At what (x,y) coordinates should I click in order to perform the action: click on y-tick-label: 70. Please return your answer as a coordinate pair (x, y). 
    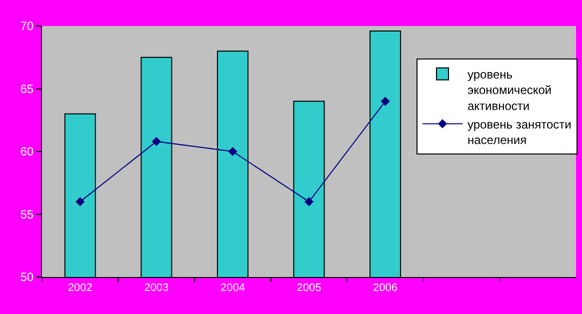
    Looking at the image, I should click on (27, 26).